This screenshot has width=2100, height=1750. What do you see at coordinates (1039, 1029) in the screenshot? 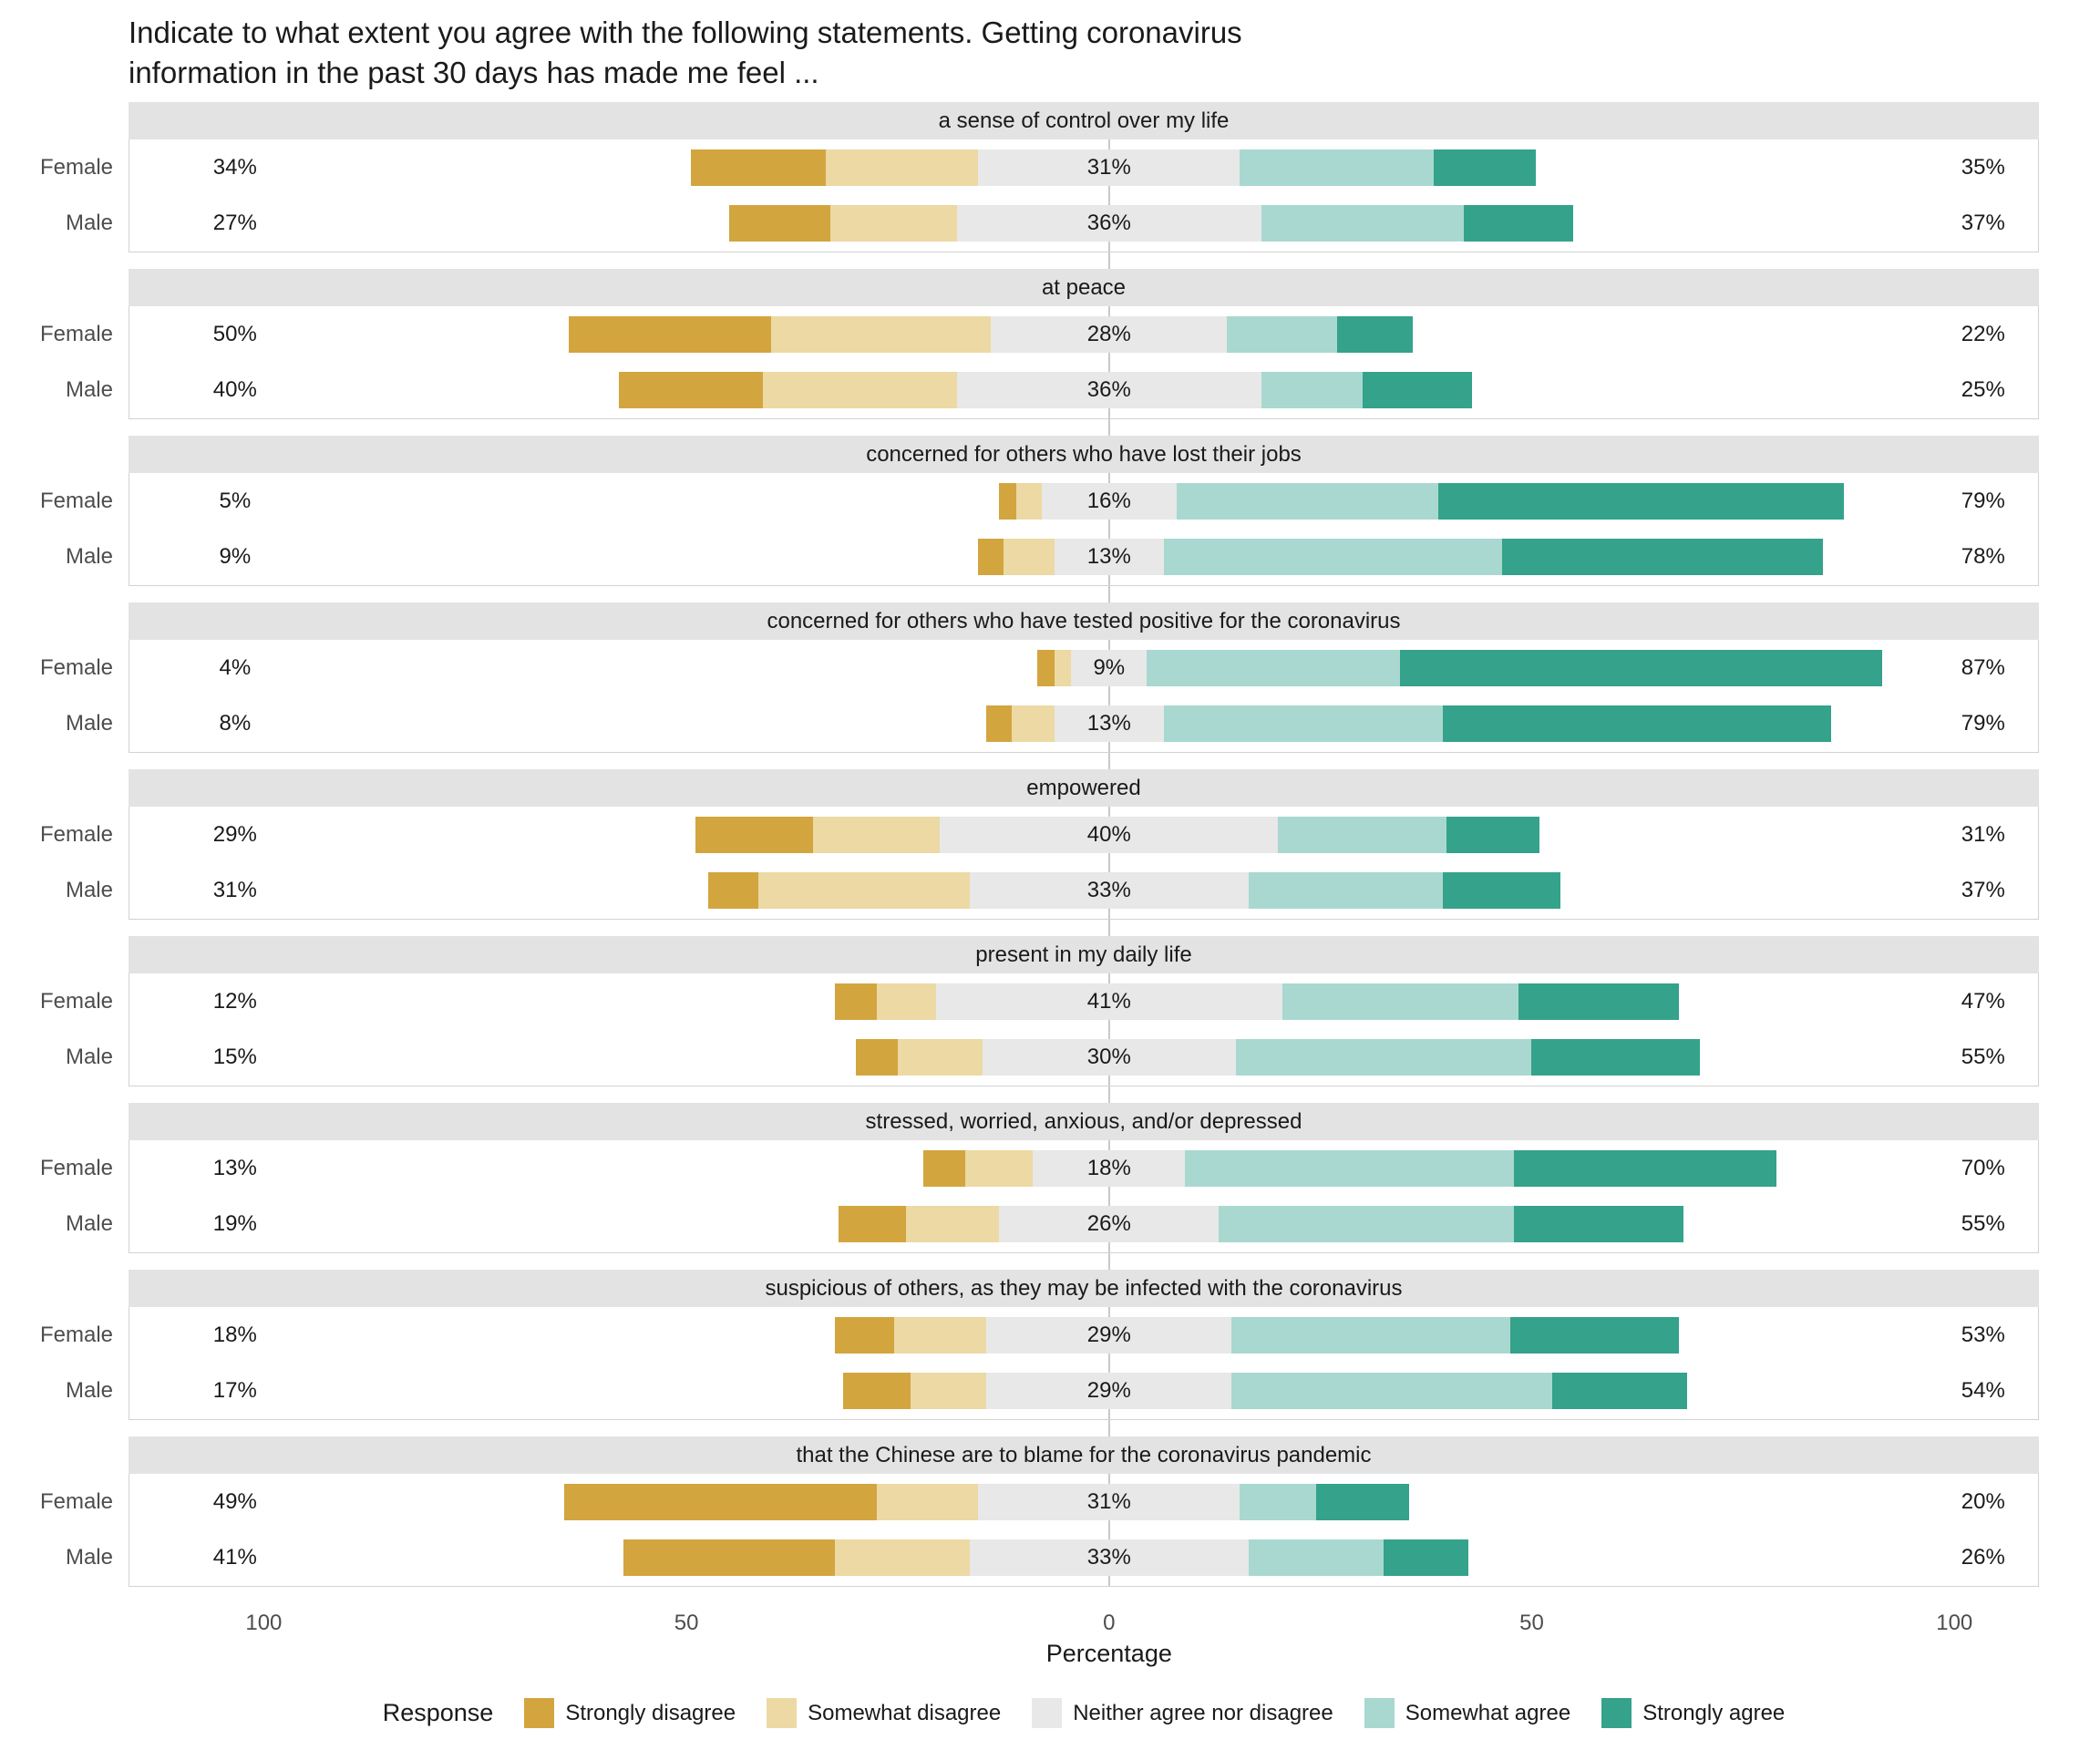
I see `facet-panel: Female 12% 41% 47% Male 15% 30% 55%` at bounding box center [1039, 1029].